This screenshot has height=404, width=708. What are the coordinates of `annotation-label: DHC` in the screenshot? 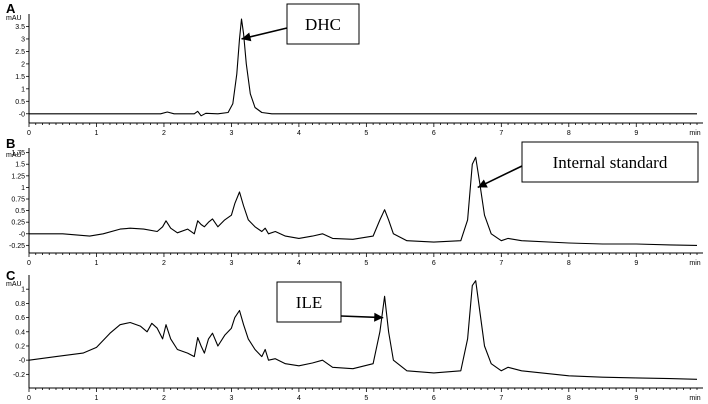 It's located at (323, 24).